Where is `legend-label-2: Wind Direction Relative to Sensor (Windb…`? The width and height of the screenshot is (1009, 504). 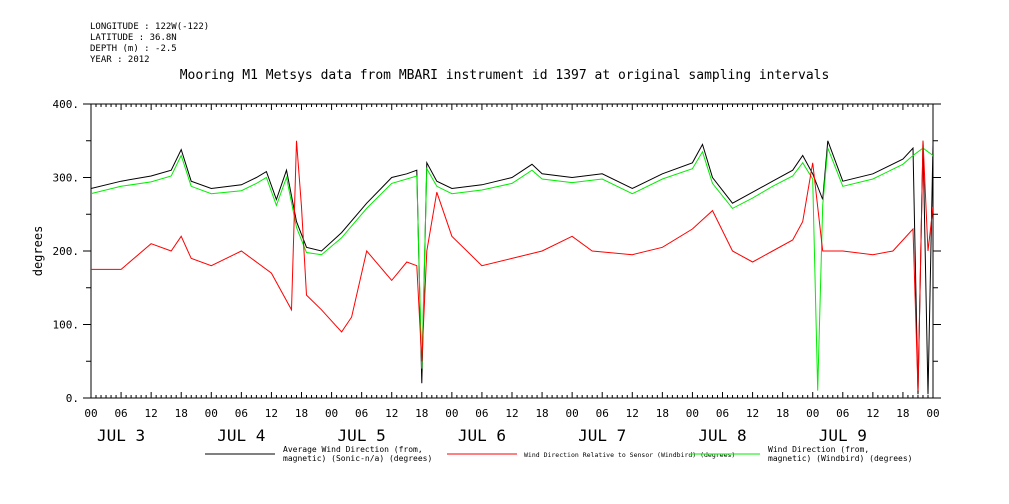 legend-label-2: Wind Direction Relative to Sensor (Windb… is located at coordinates (629, 455).